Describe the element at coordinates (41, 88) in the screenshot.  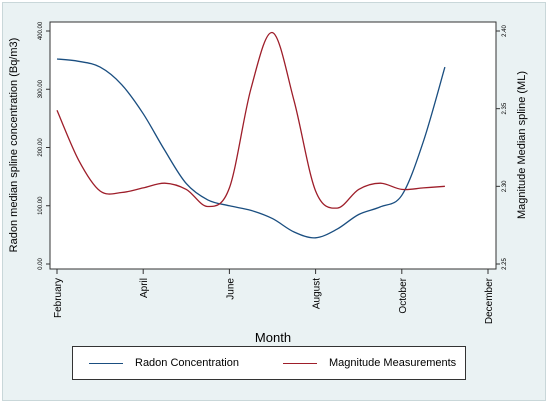
I see `y-left-tick-label: 300.00` at that location.